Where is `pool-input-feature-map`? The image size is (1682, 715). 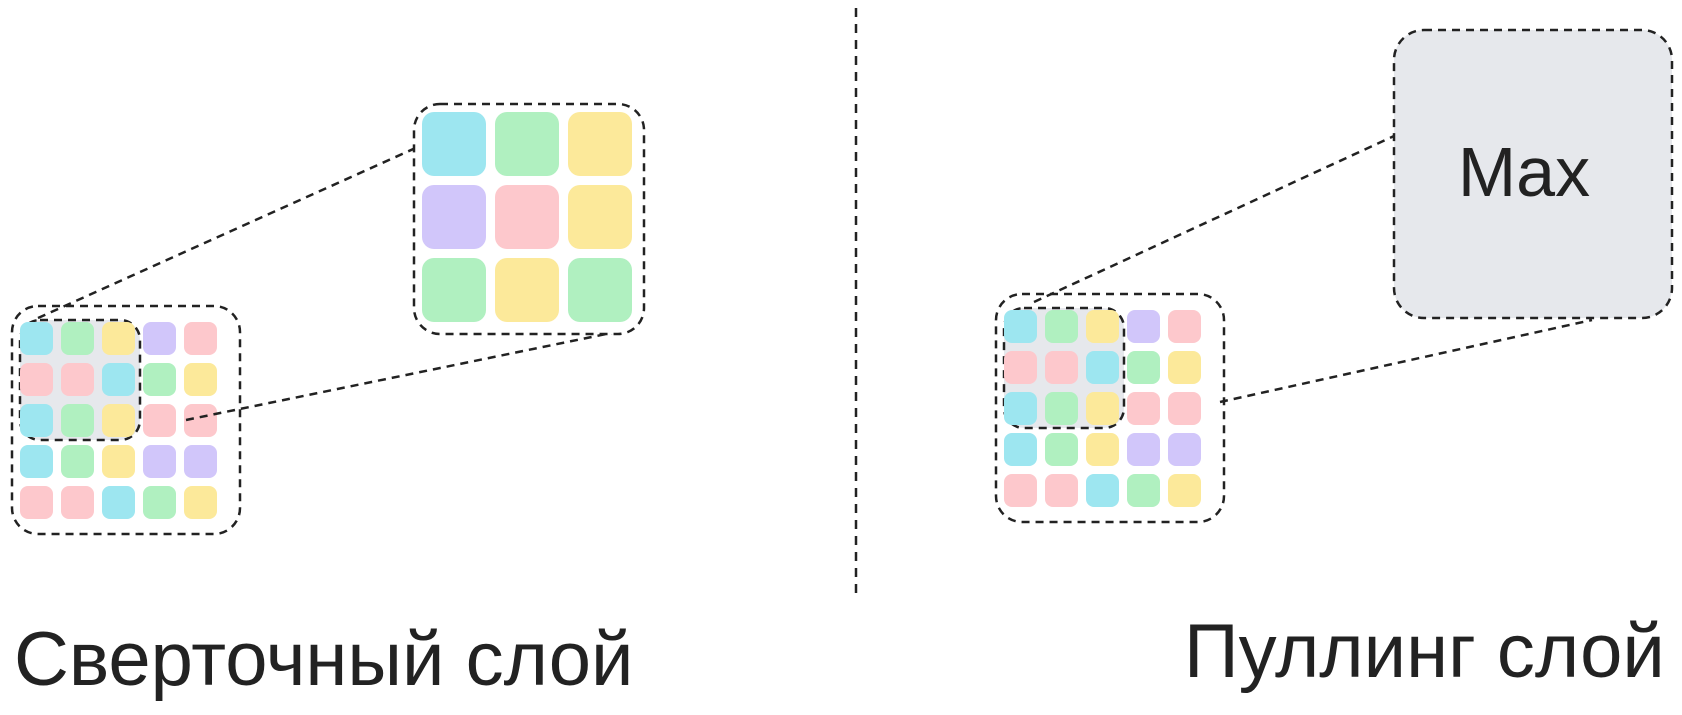
pool-input-feature-map is located at coordinates (1110, 408).